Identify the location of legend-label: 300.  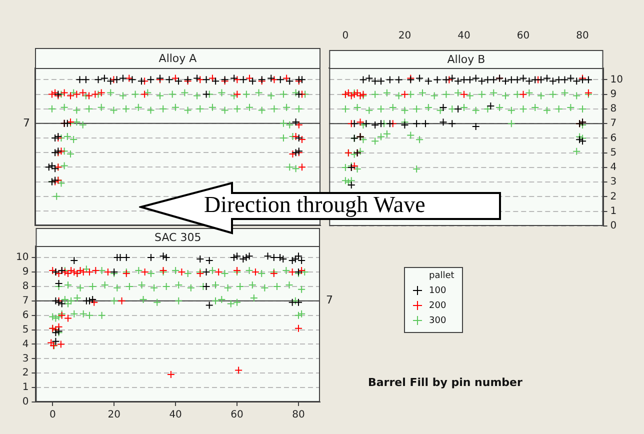
(437, 321).